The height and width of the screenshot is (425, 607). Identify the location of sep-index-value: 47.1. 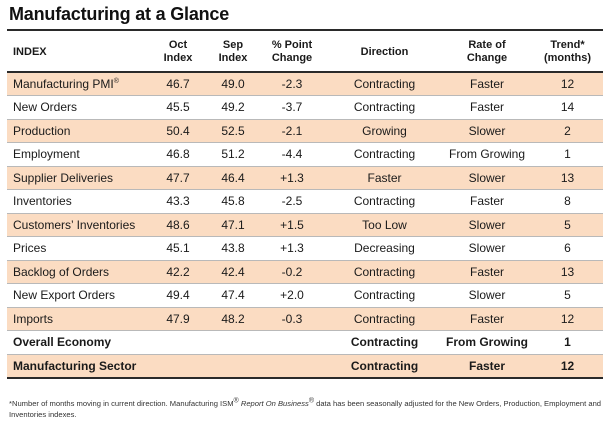
(233, 225).